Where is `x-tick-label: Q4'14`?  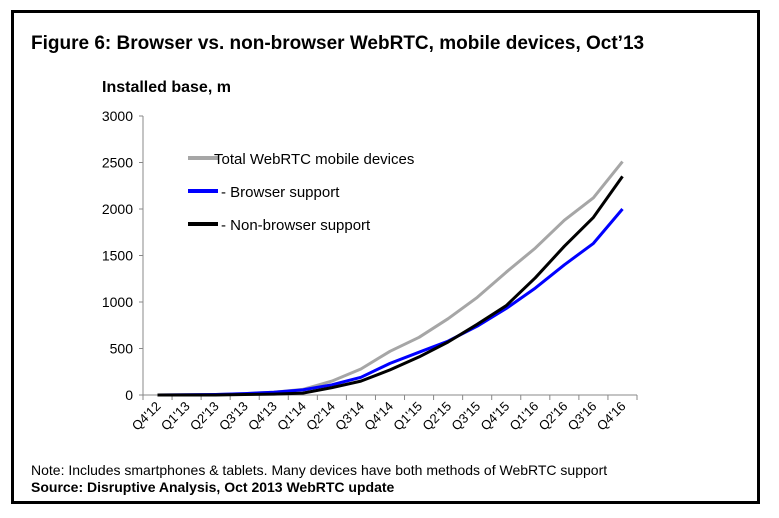 x-tick-label: Q4'14 is located at coordinates (378, 416).